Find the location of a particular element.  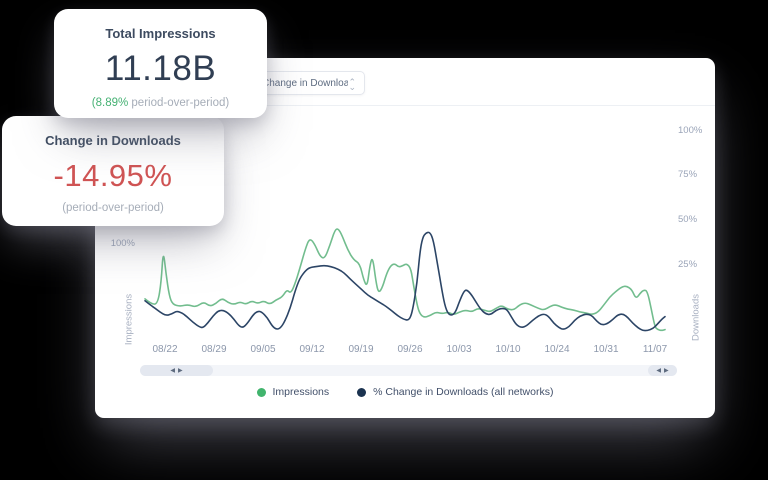

right-axis-tick-label: 25% is located at coordinates (688, 264).